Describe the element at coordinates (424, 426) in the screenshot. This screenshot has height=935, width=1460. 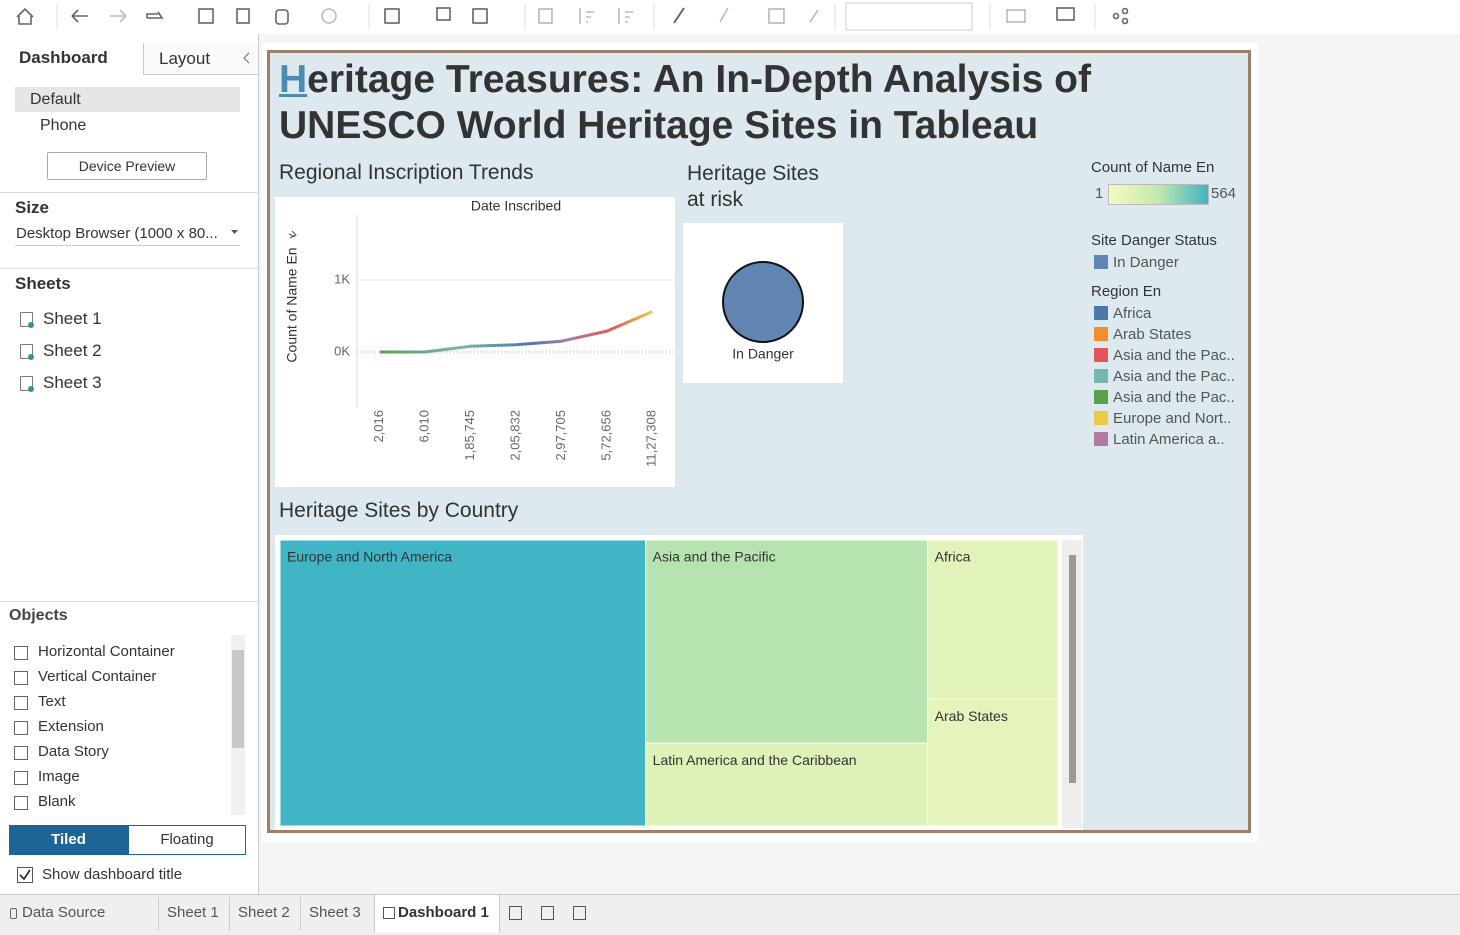
I see `x-tick-label: 6,010` at that location.